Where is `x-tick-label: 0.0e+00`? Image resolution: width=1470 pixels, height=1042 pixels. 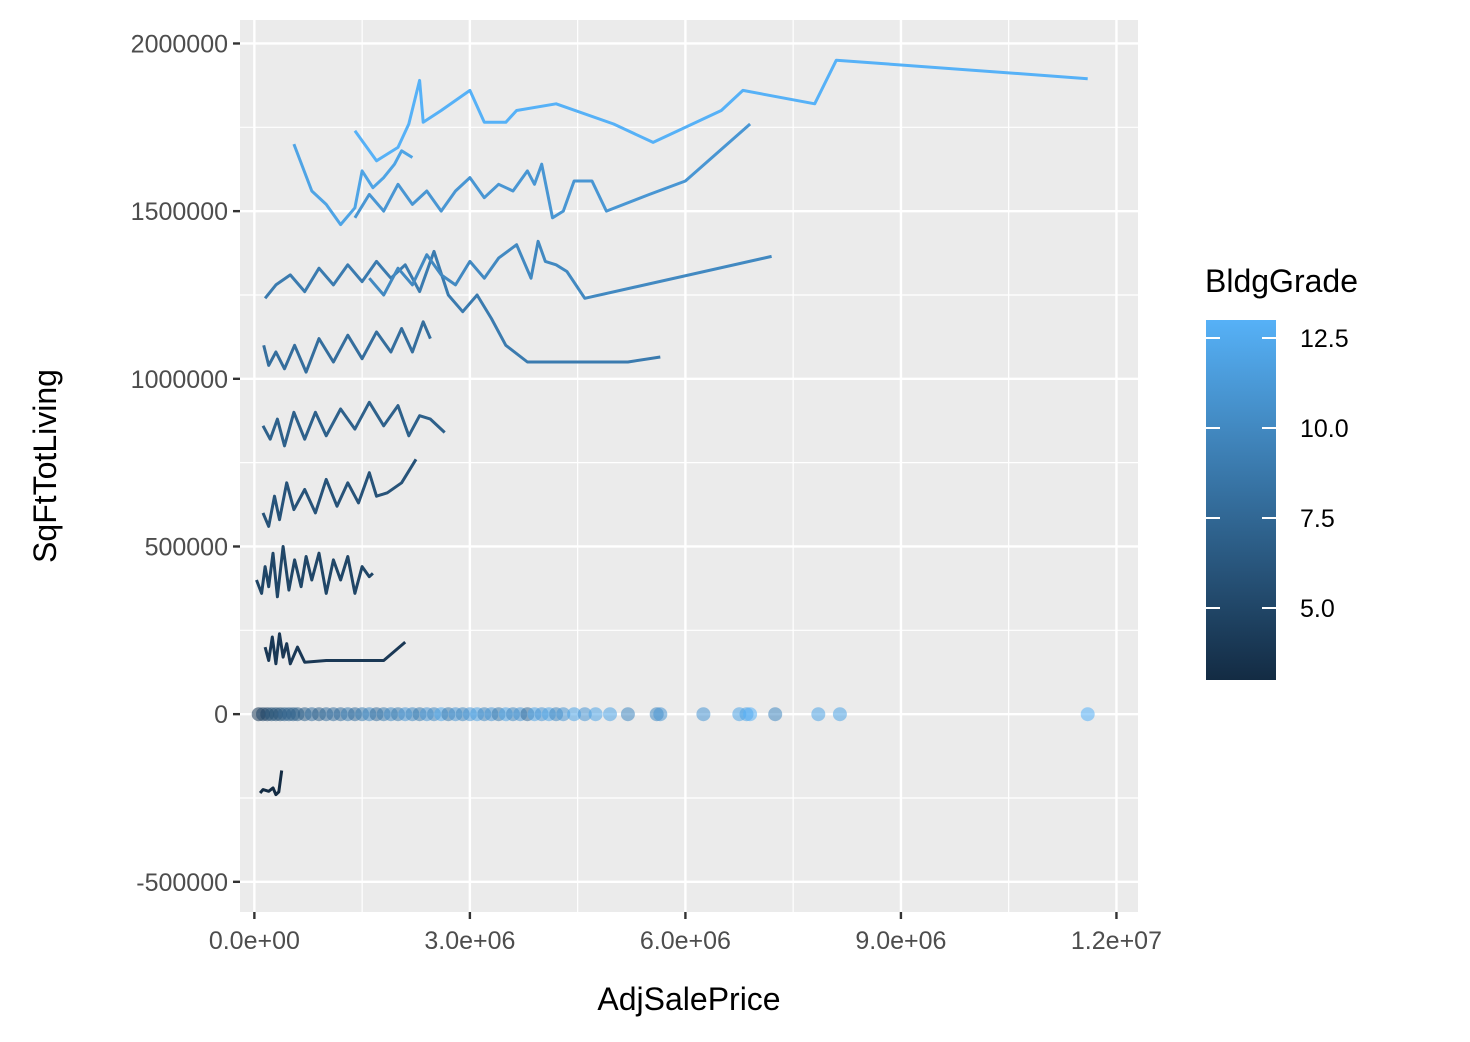
x-tick-label: 0.0e+00 is located at coordinates (254, 941).